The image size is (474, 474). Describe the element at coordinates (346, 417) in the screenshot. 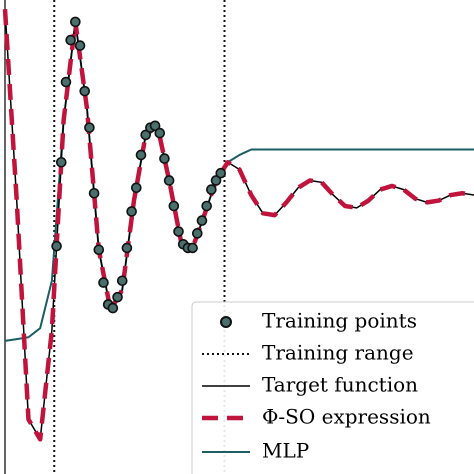

I see `legend-label: Φ-SO expression` at that location.